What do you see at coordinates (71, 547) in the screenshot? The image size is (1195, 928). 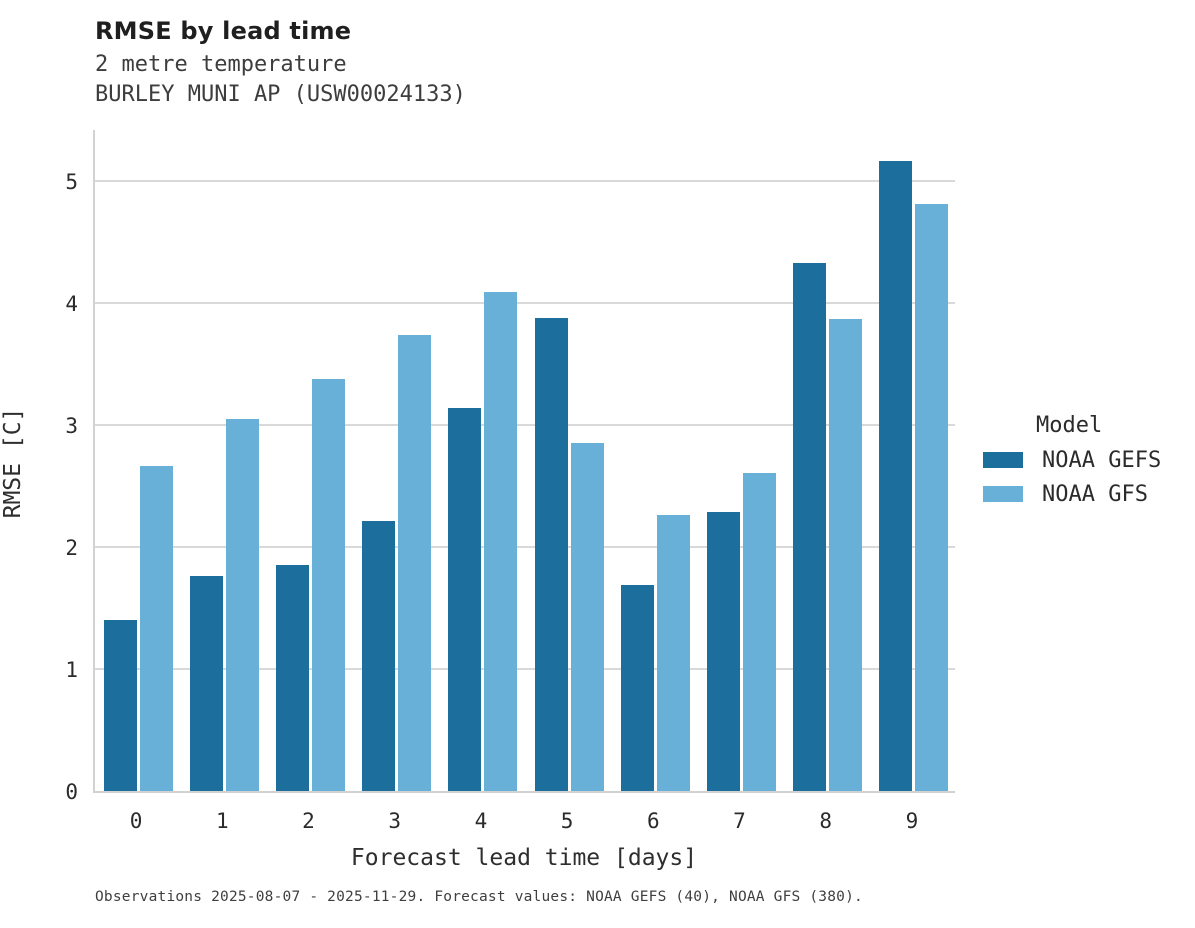 I see `y-tick-label-2: 2` at bounding box center [71, 547].